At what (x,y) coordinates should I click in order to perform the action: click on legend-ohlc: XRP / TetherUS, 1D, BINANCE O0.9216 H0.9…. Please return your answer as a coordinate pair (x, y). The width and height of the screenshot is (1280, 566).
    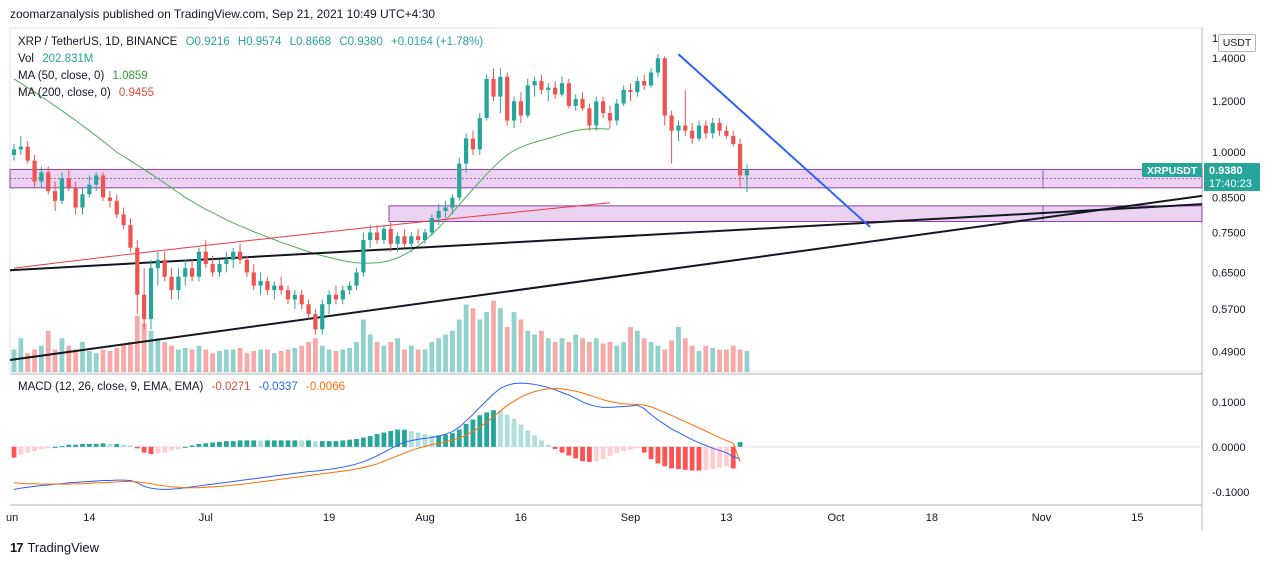
    Looking at the image, I should click on (253, 42).